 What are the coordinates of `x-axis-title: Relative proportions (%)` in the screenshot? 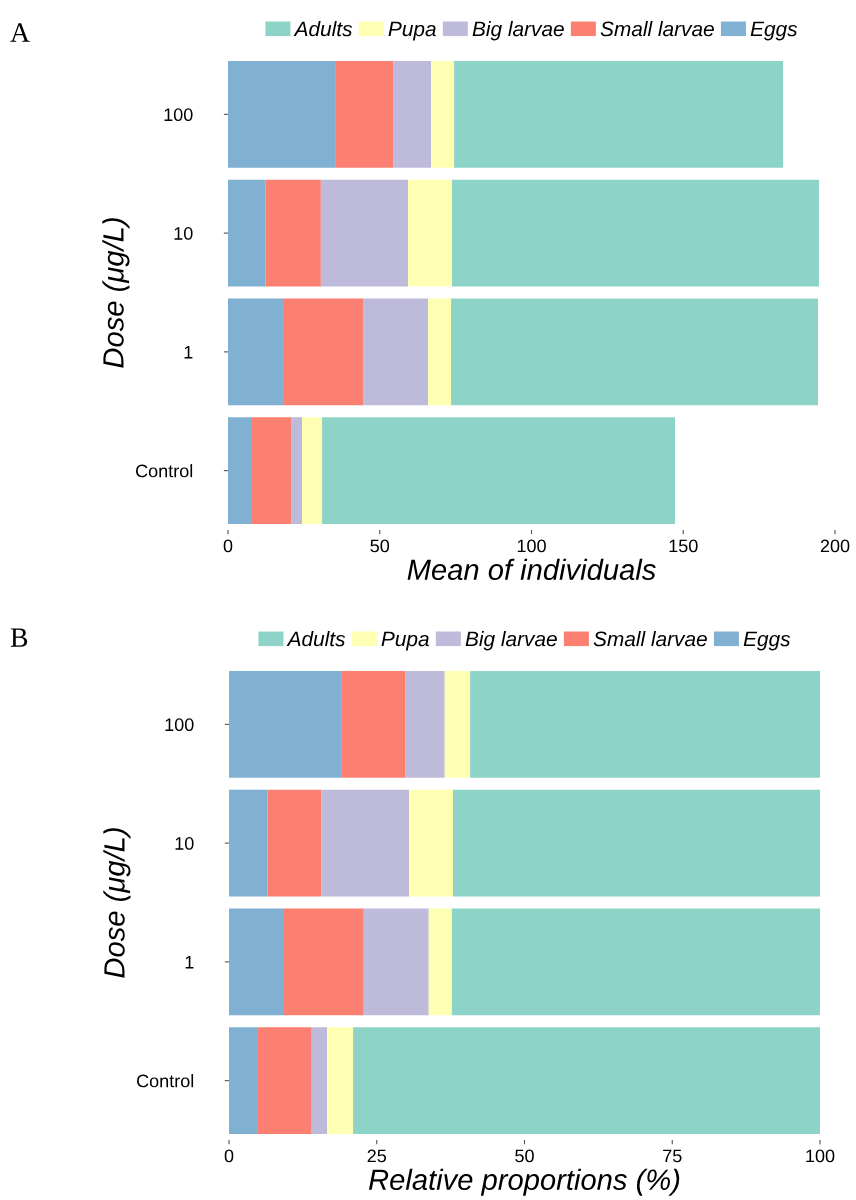 It's located at (524, 1182).